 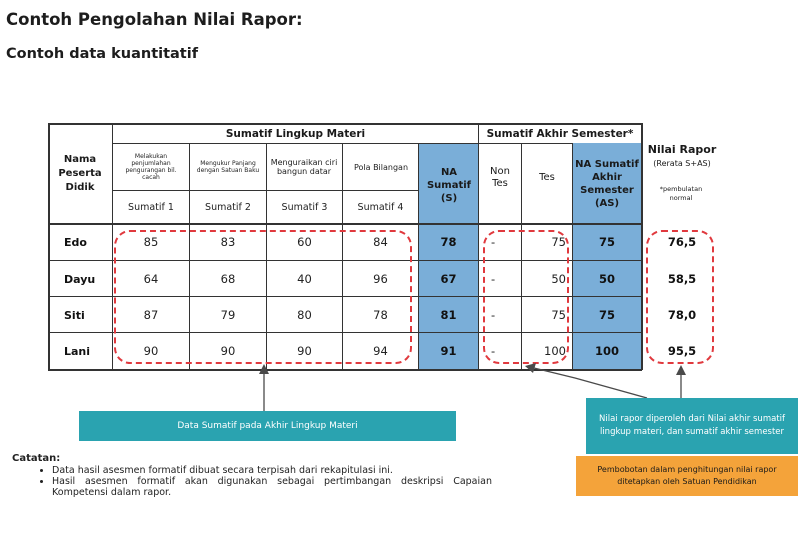 What do you see at coordinates (228, 207) in the screenshot?
I see `label-sumatif-2: Sumatif 2` at bounding box center [228, 207].